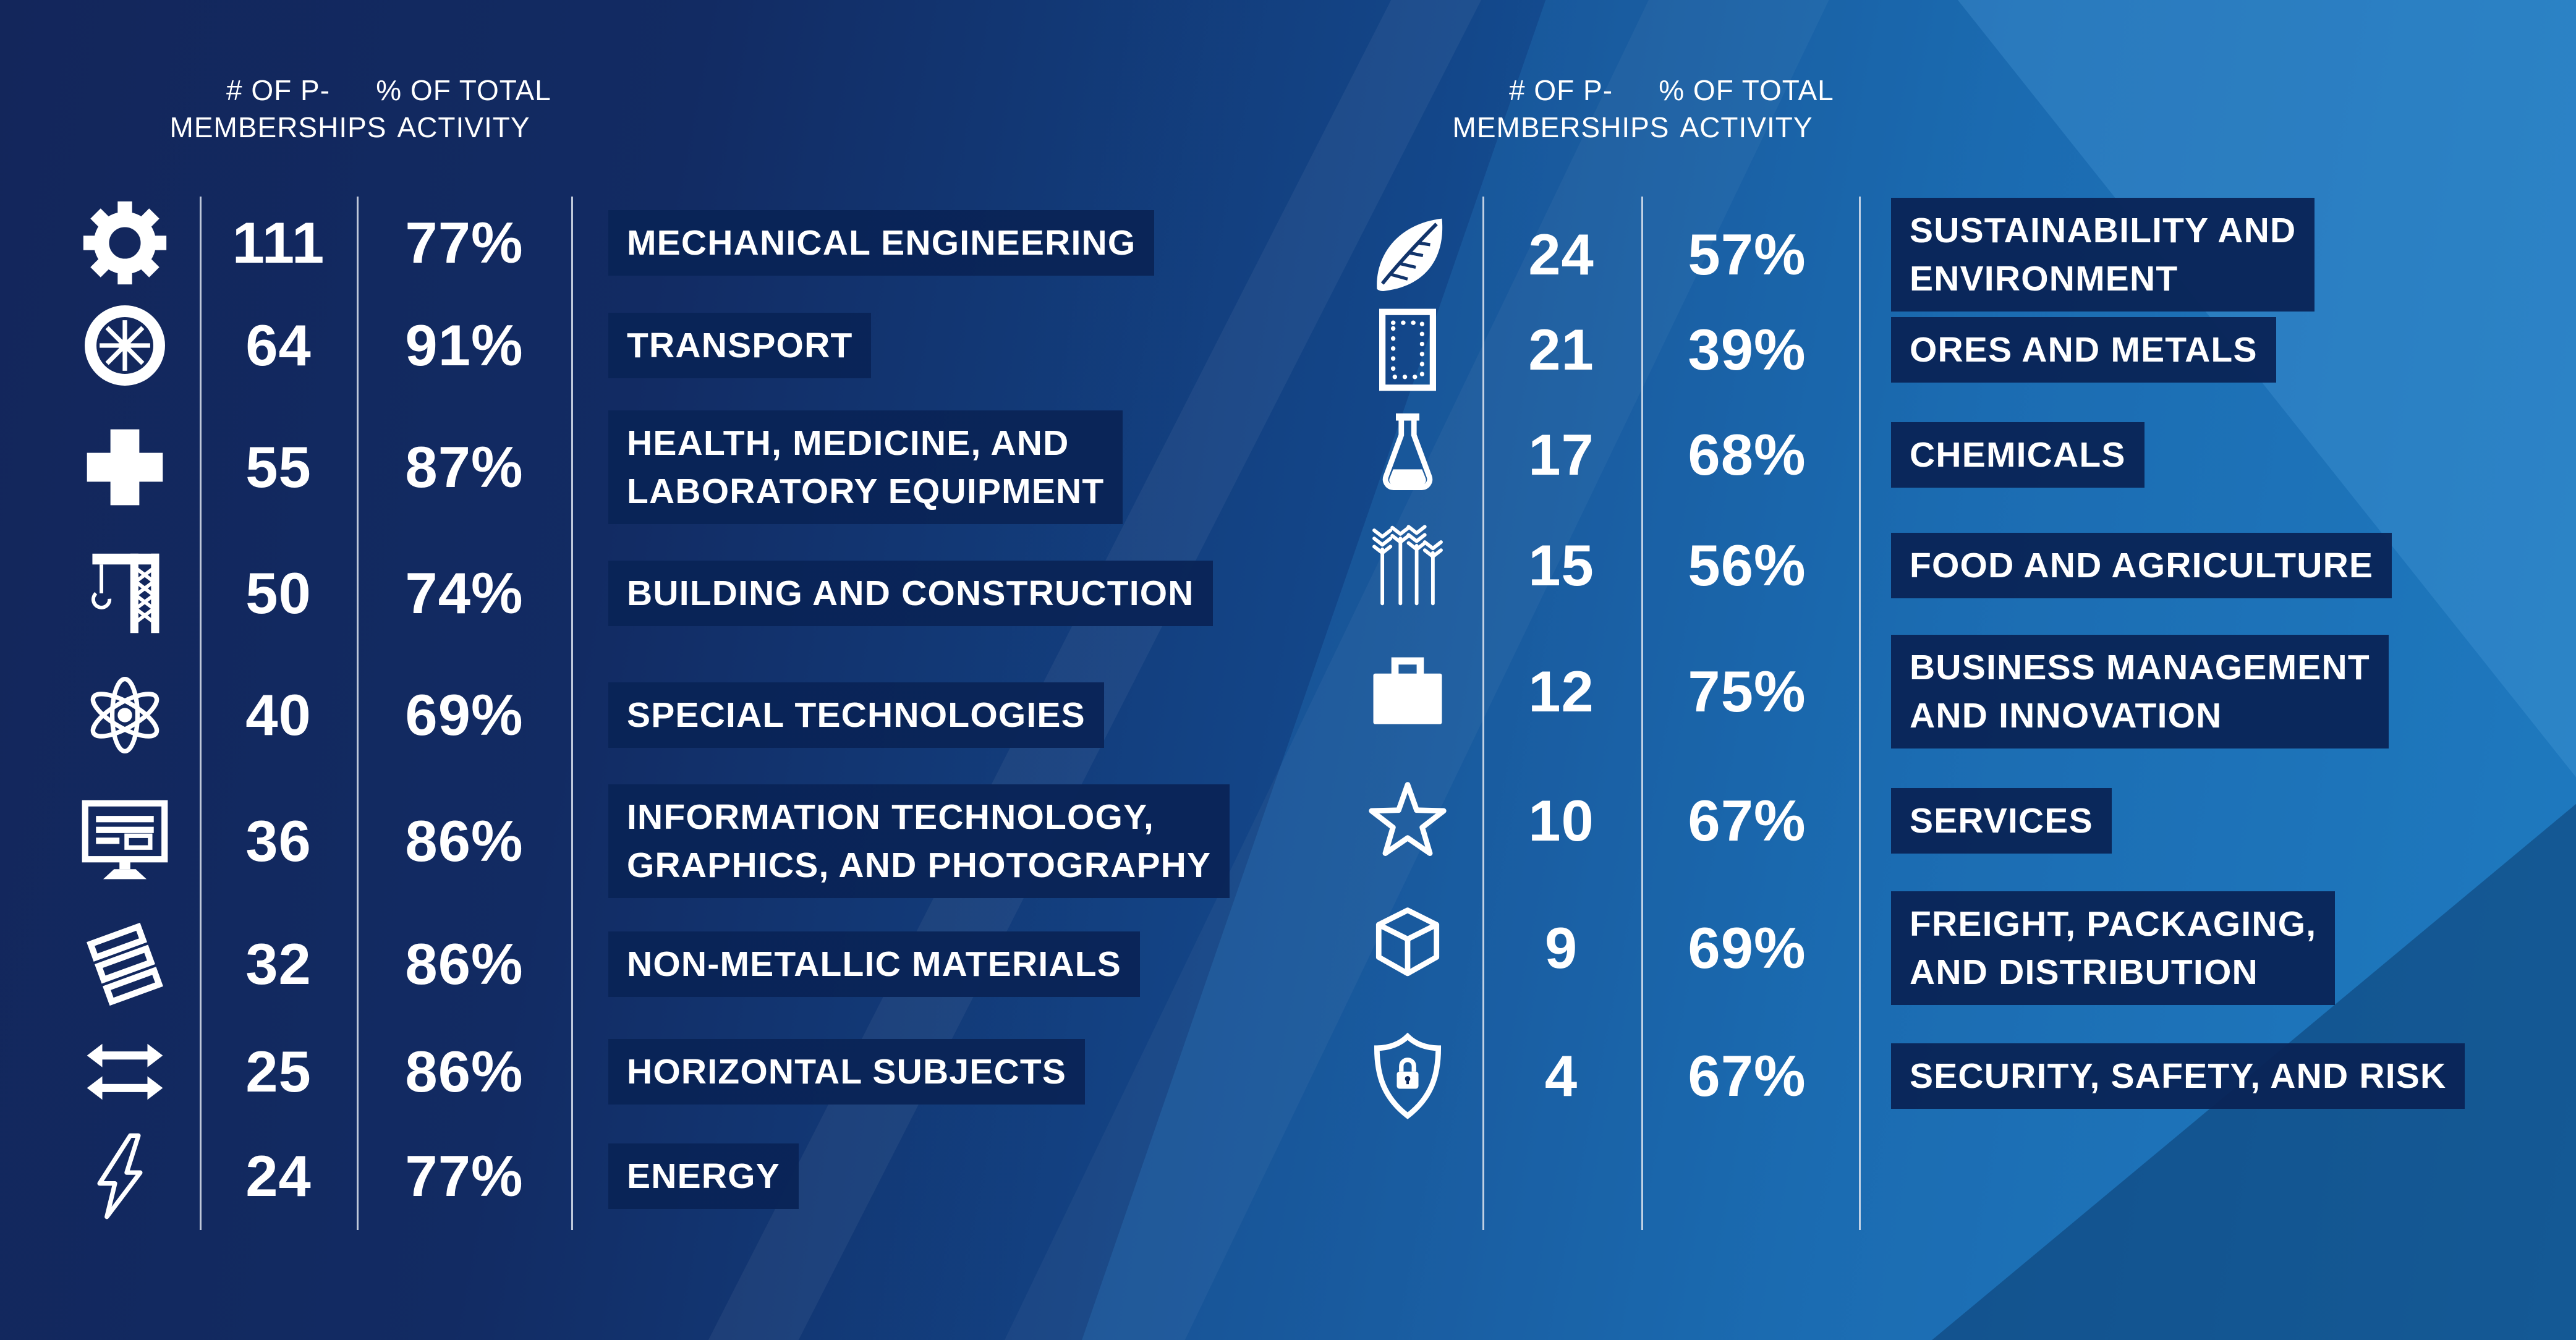 Image resolution: width=2576 pixels, height=1340 pixels. Describe the element at coordinates (670, 1071) in the screenshot. I see `table-row: 25 86% HORIZONTAL SUBJECTS` at that location.